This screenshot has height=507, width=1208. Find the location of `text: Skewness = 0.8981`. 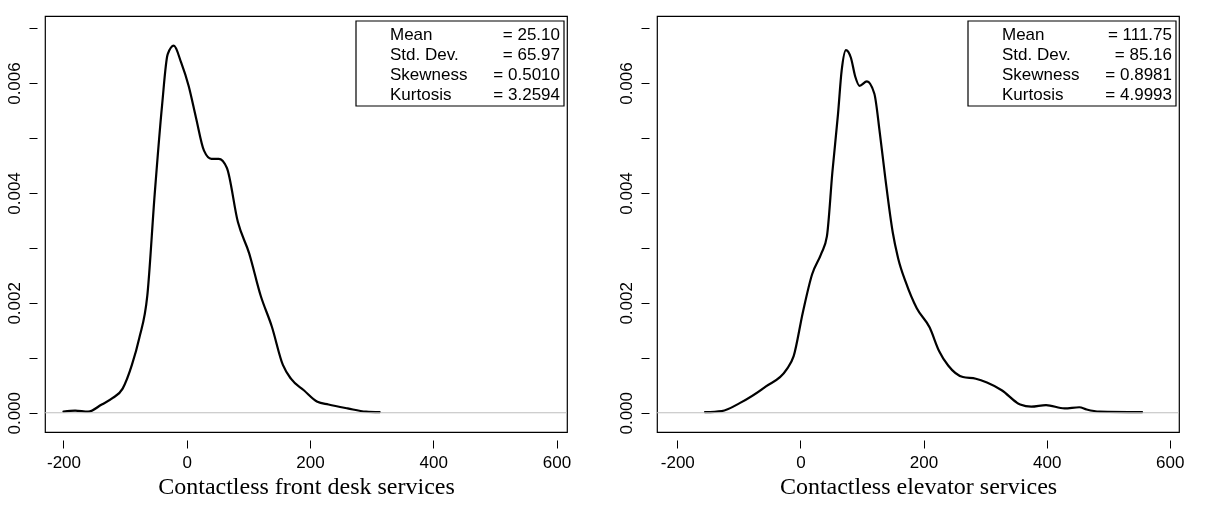

text: Skewness = 0.8981 is located at coordinates (1087, 74).